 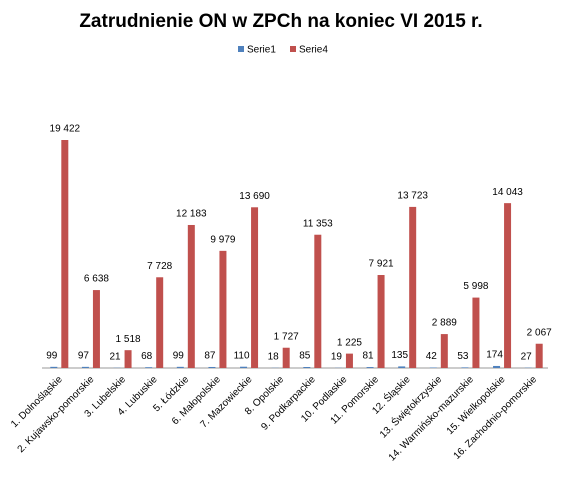 I want to click on data-label: 19, so click(x=337, y=356).